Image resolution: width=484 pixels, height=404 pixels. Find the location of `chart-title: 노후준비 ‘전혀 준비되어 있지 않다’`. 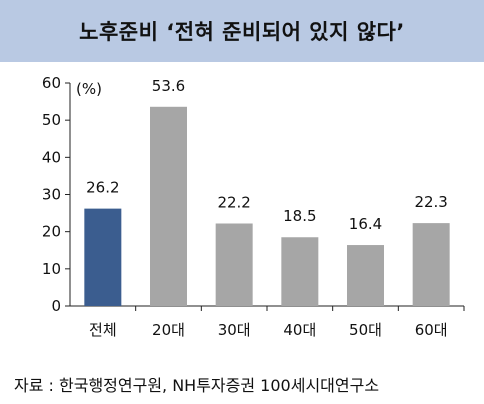

chart-title: 노후준비 ‘전혀 준비되어 있지 않다’ is located at coordinates (242, 32).